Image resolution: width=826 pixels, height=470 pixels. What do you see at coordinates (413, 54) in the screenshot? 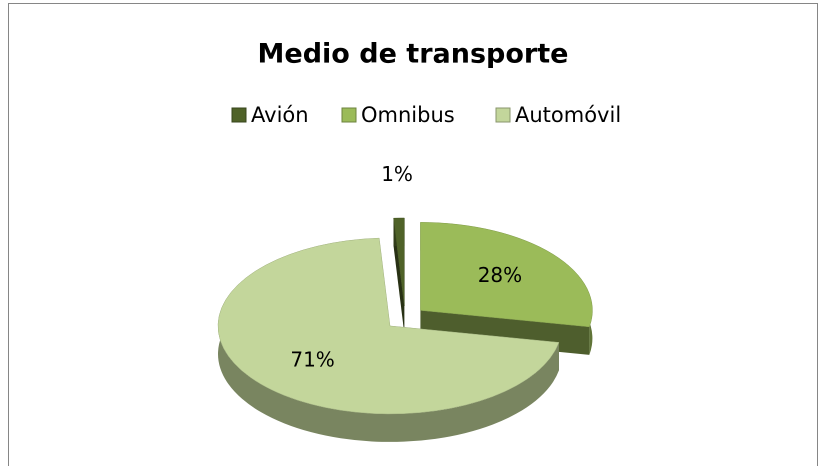
I see `chart-title: Medio de transporte` at bounding box center [413, 54].